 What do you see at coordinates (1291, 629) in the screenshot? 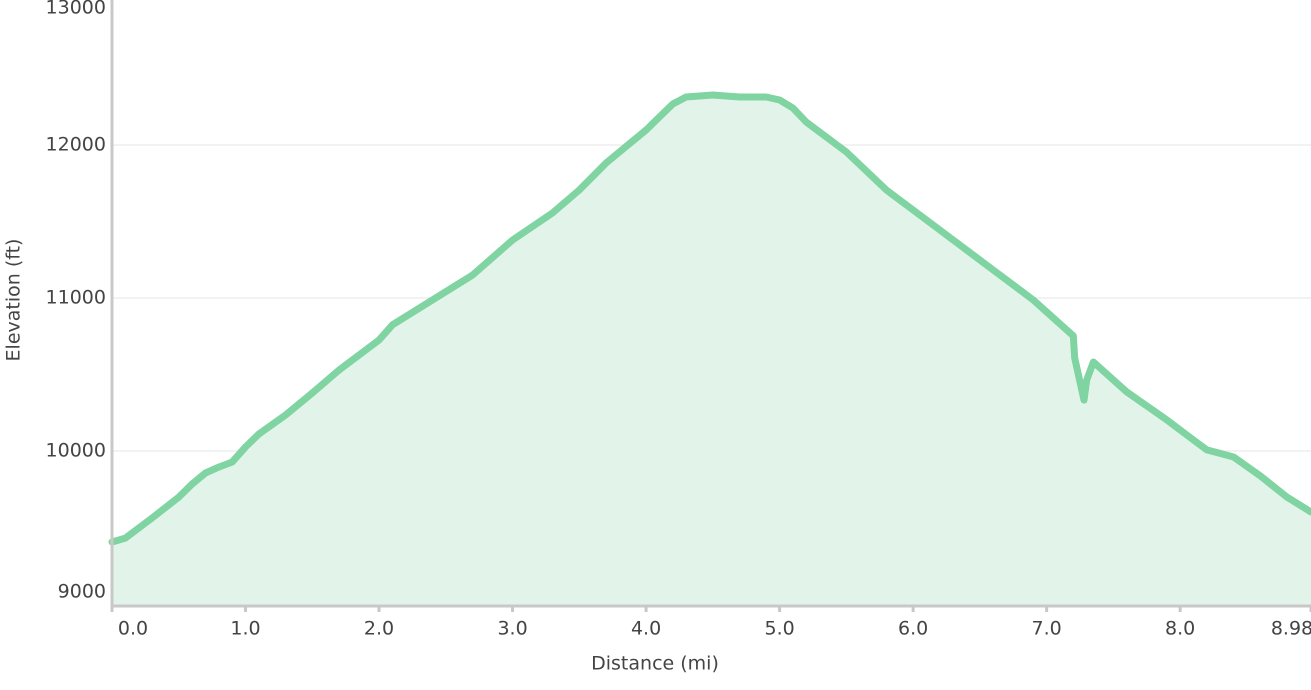
I see `x-tick-label: 8.98` at bounding box center [1291, 629].